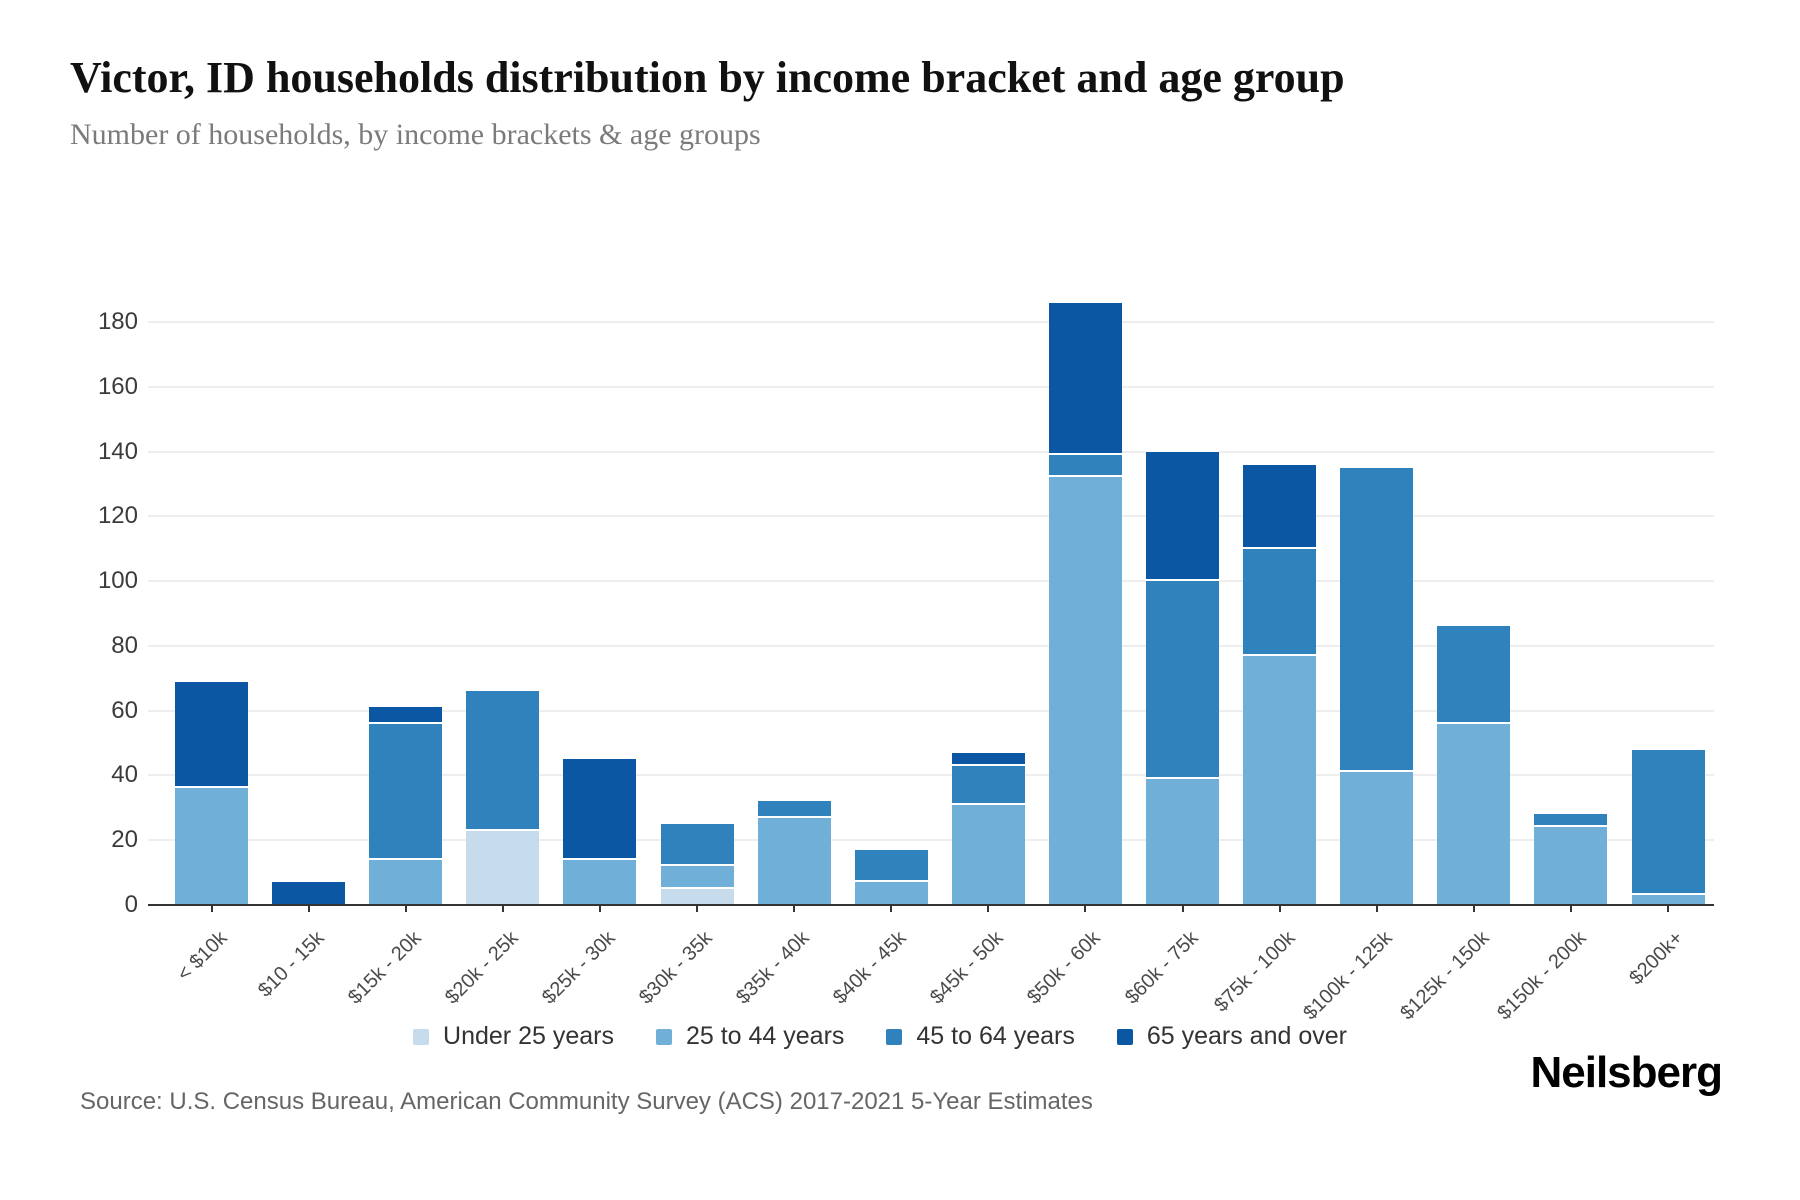 This screenshot has height=1200, width=1800. I want to click on brand-logo: Neilsberg, so click(1626, 1072).